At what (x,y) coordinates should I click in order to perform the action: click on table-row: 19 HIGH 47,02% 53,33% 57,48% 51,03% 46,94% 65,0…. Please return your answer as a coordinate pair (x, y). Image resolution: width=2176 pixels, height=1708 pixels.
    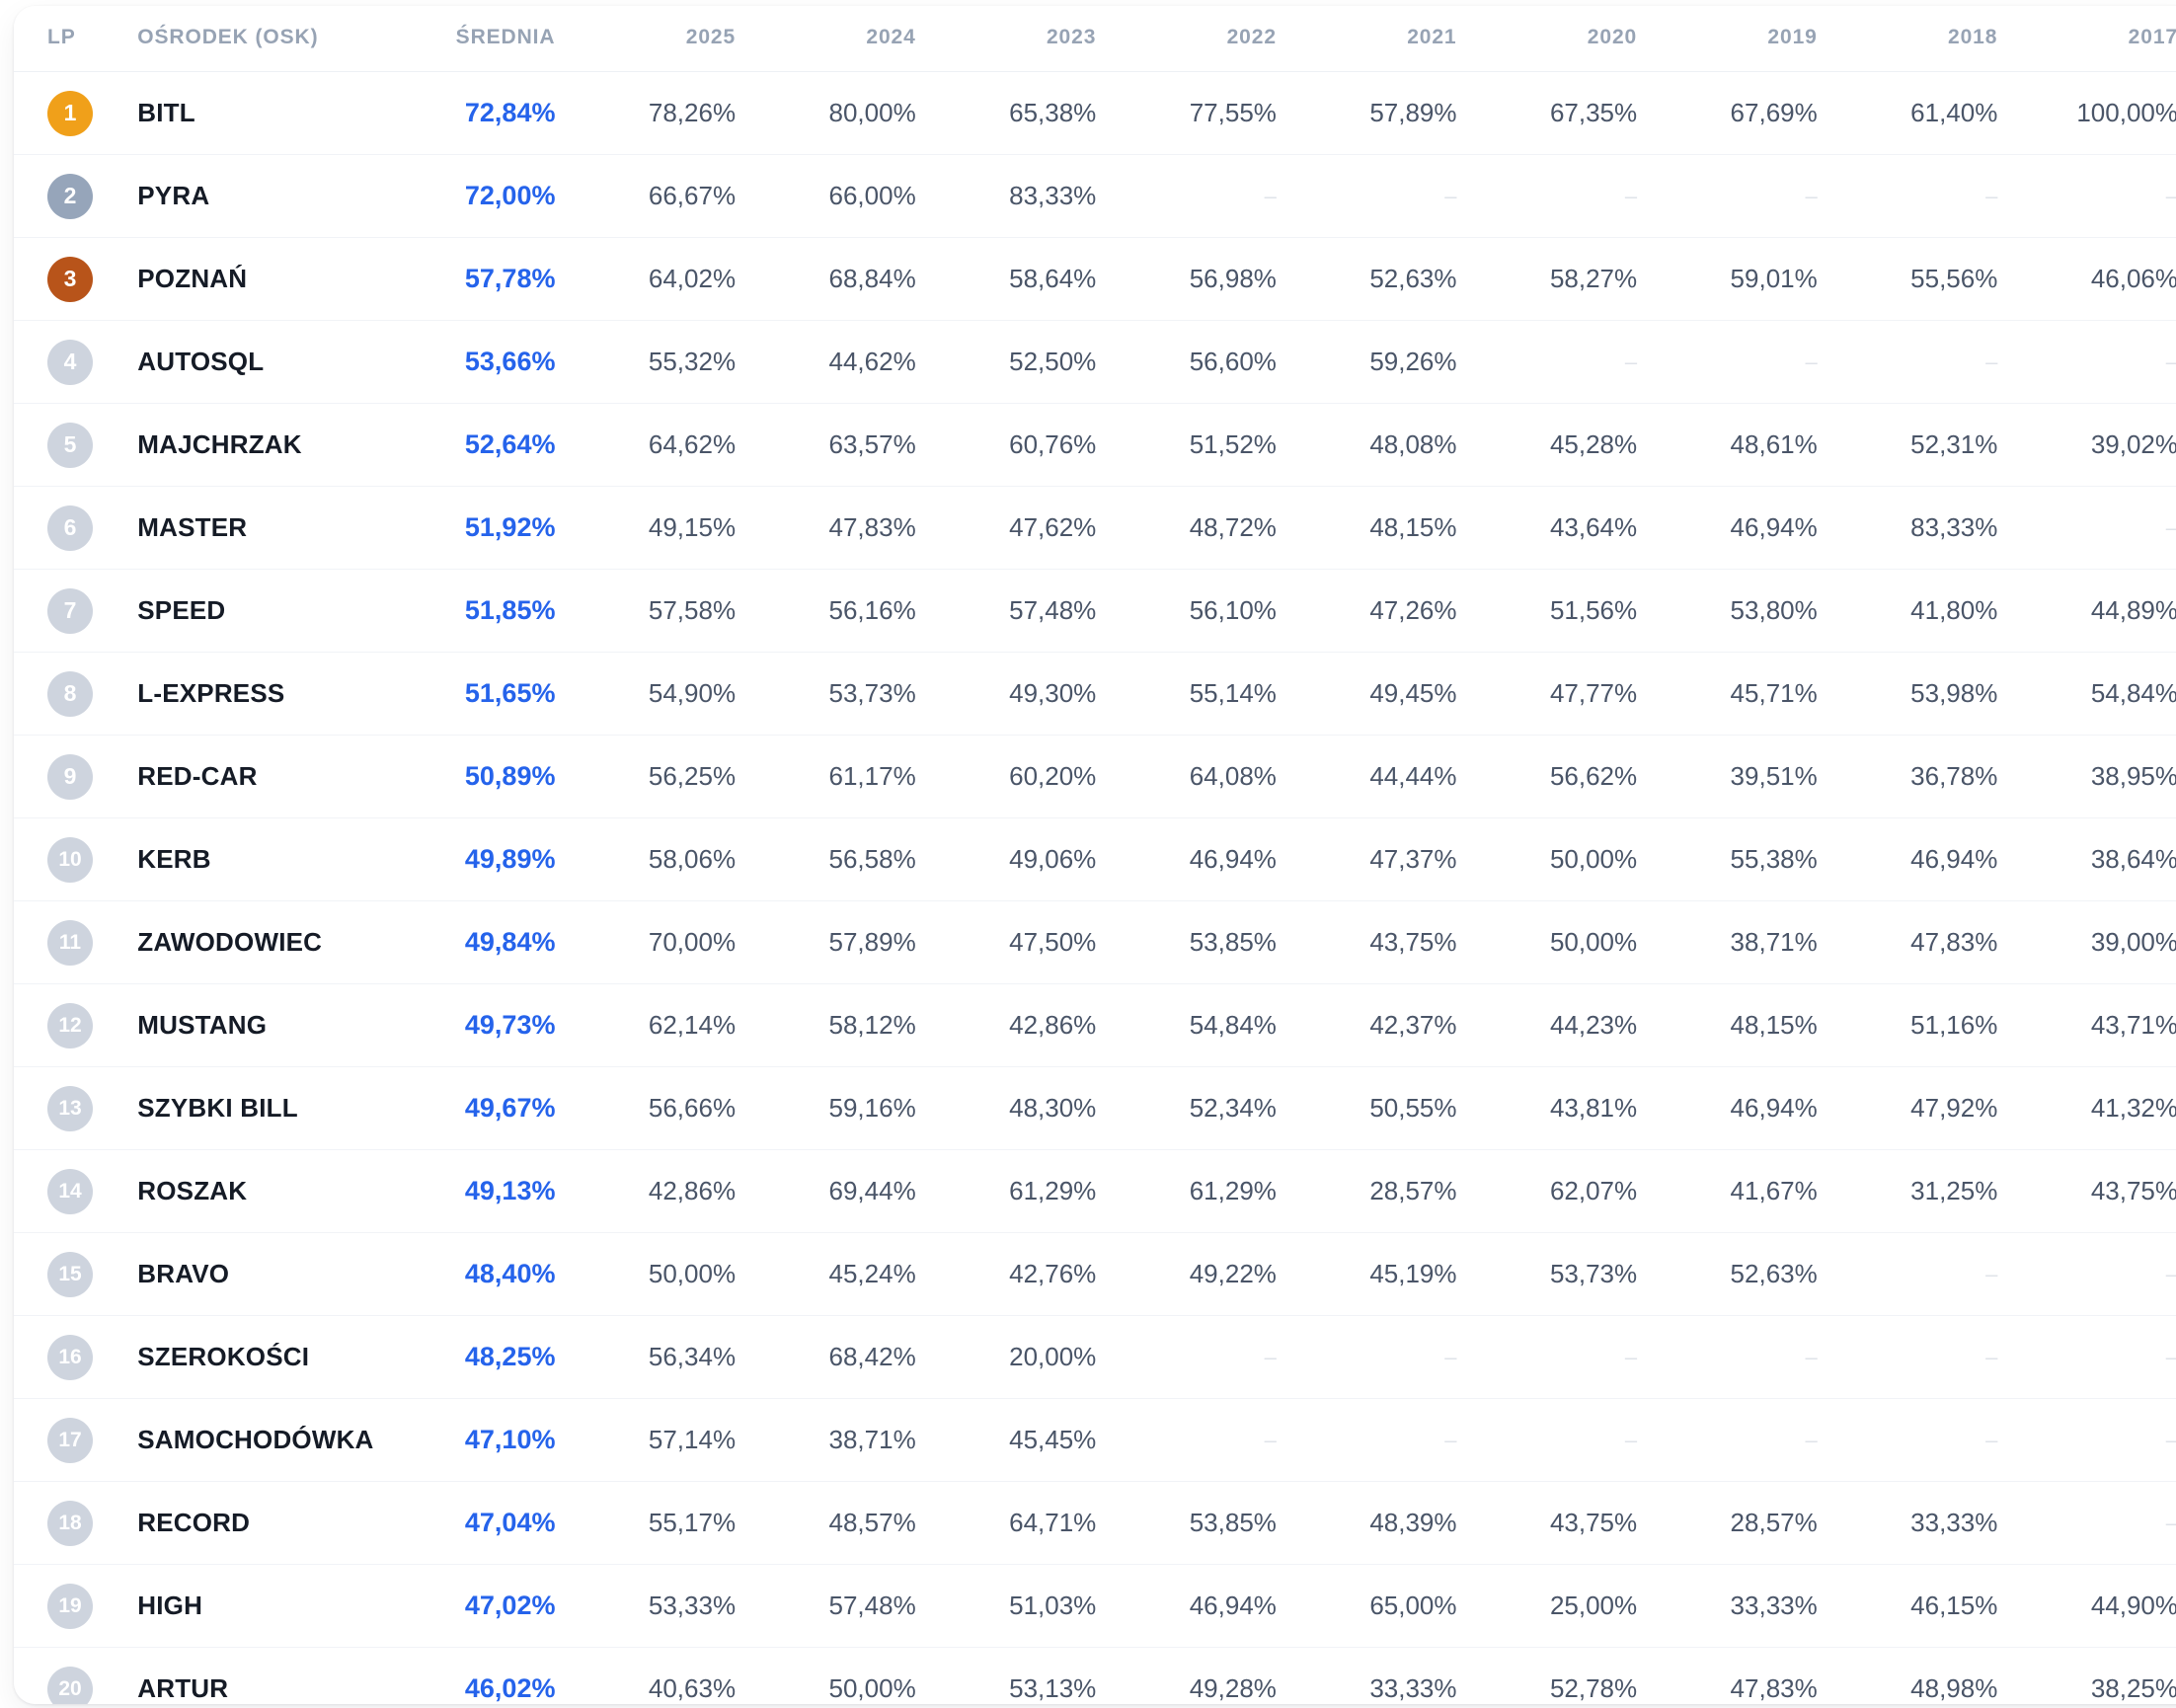
    Looking at the image, I should click on (1095, 1606).